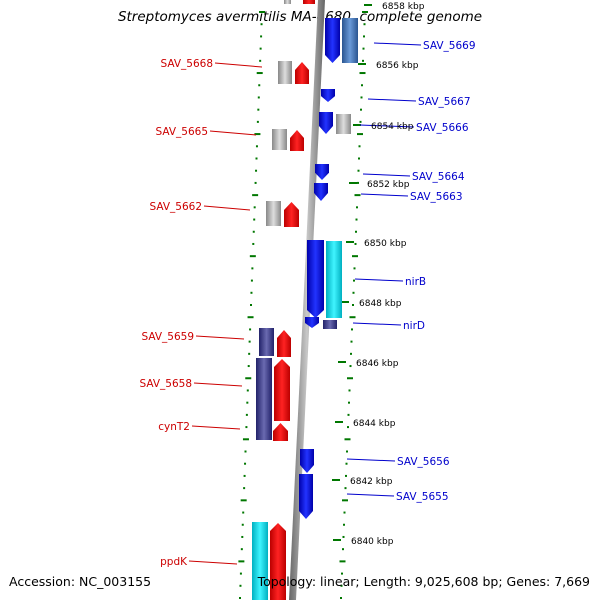  Describe the element at coordinates (175, 207) in the screenshot. I see `gene-label-SAV_5662: SAV_5662` at that location.